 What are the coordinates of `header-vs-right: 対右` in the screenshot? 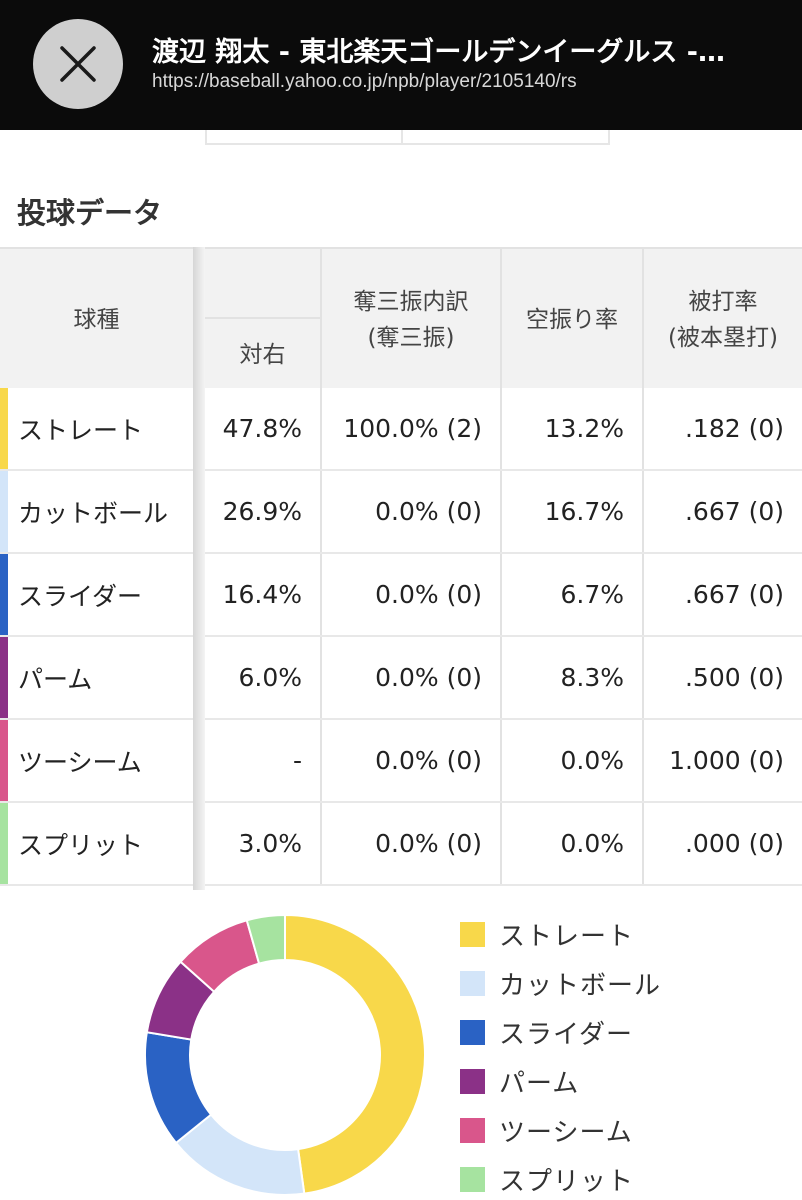 It's located at (262, 354).